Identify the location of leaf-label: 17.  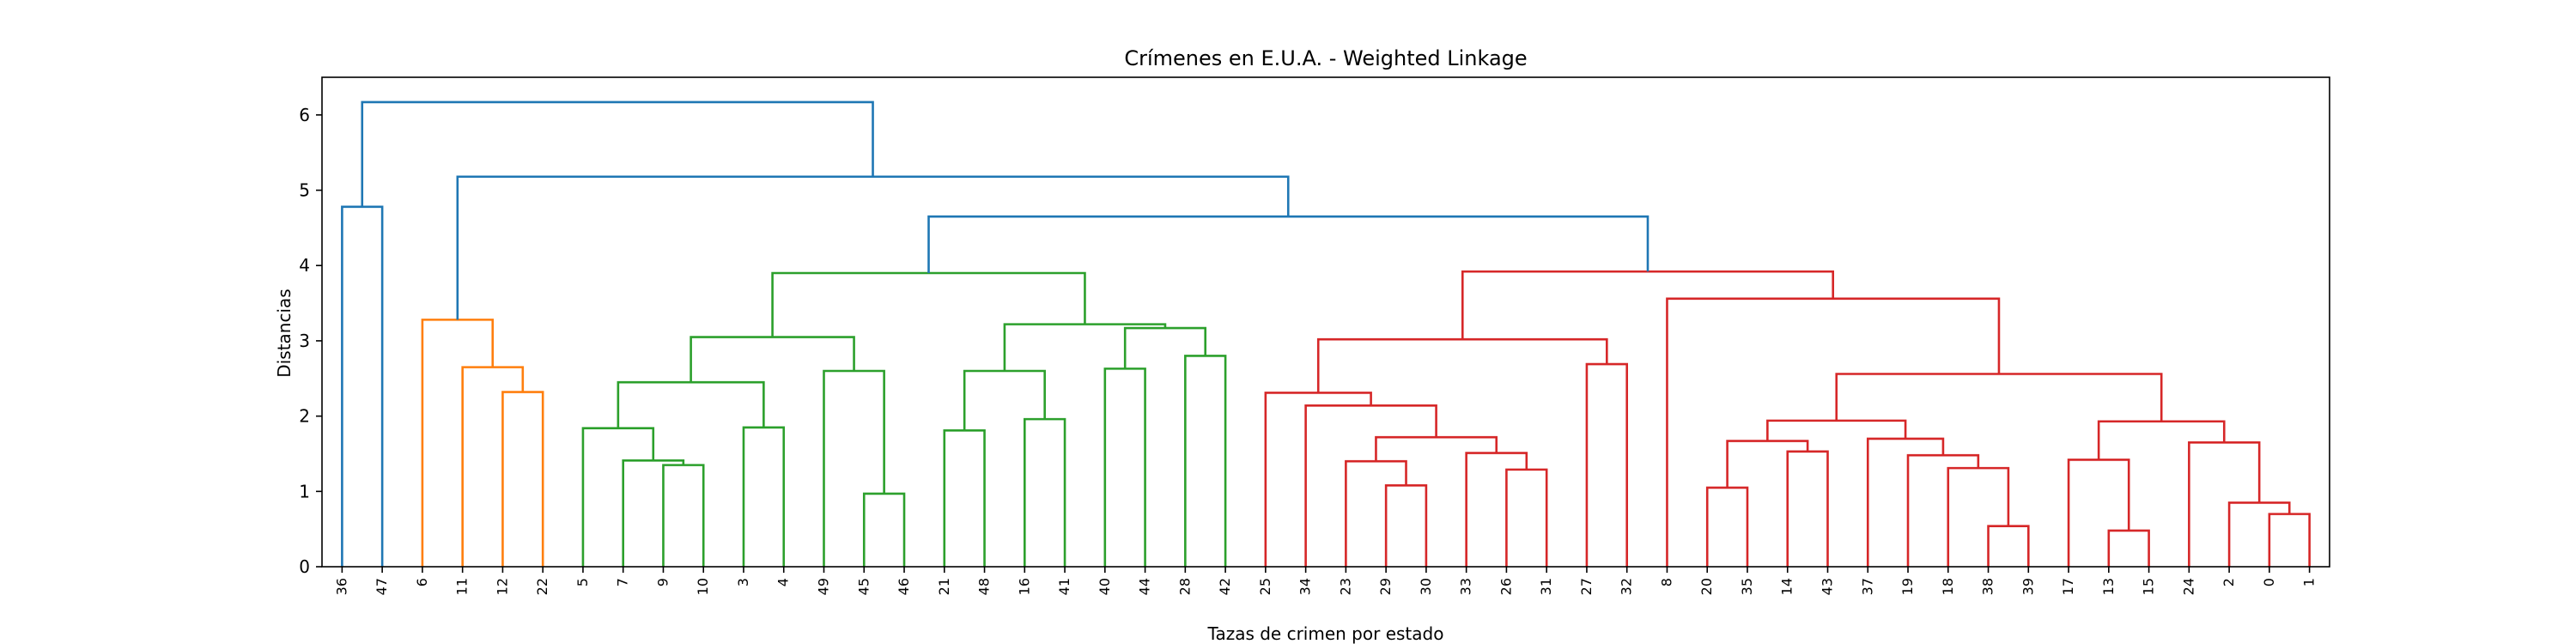
(2068, 587).